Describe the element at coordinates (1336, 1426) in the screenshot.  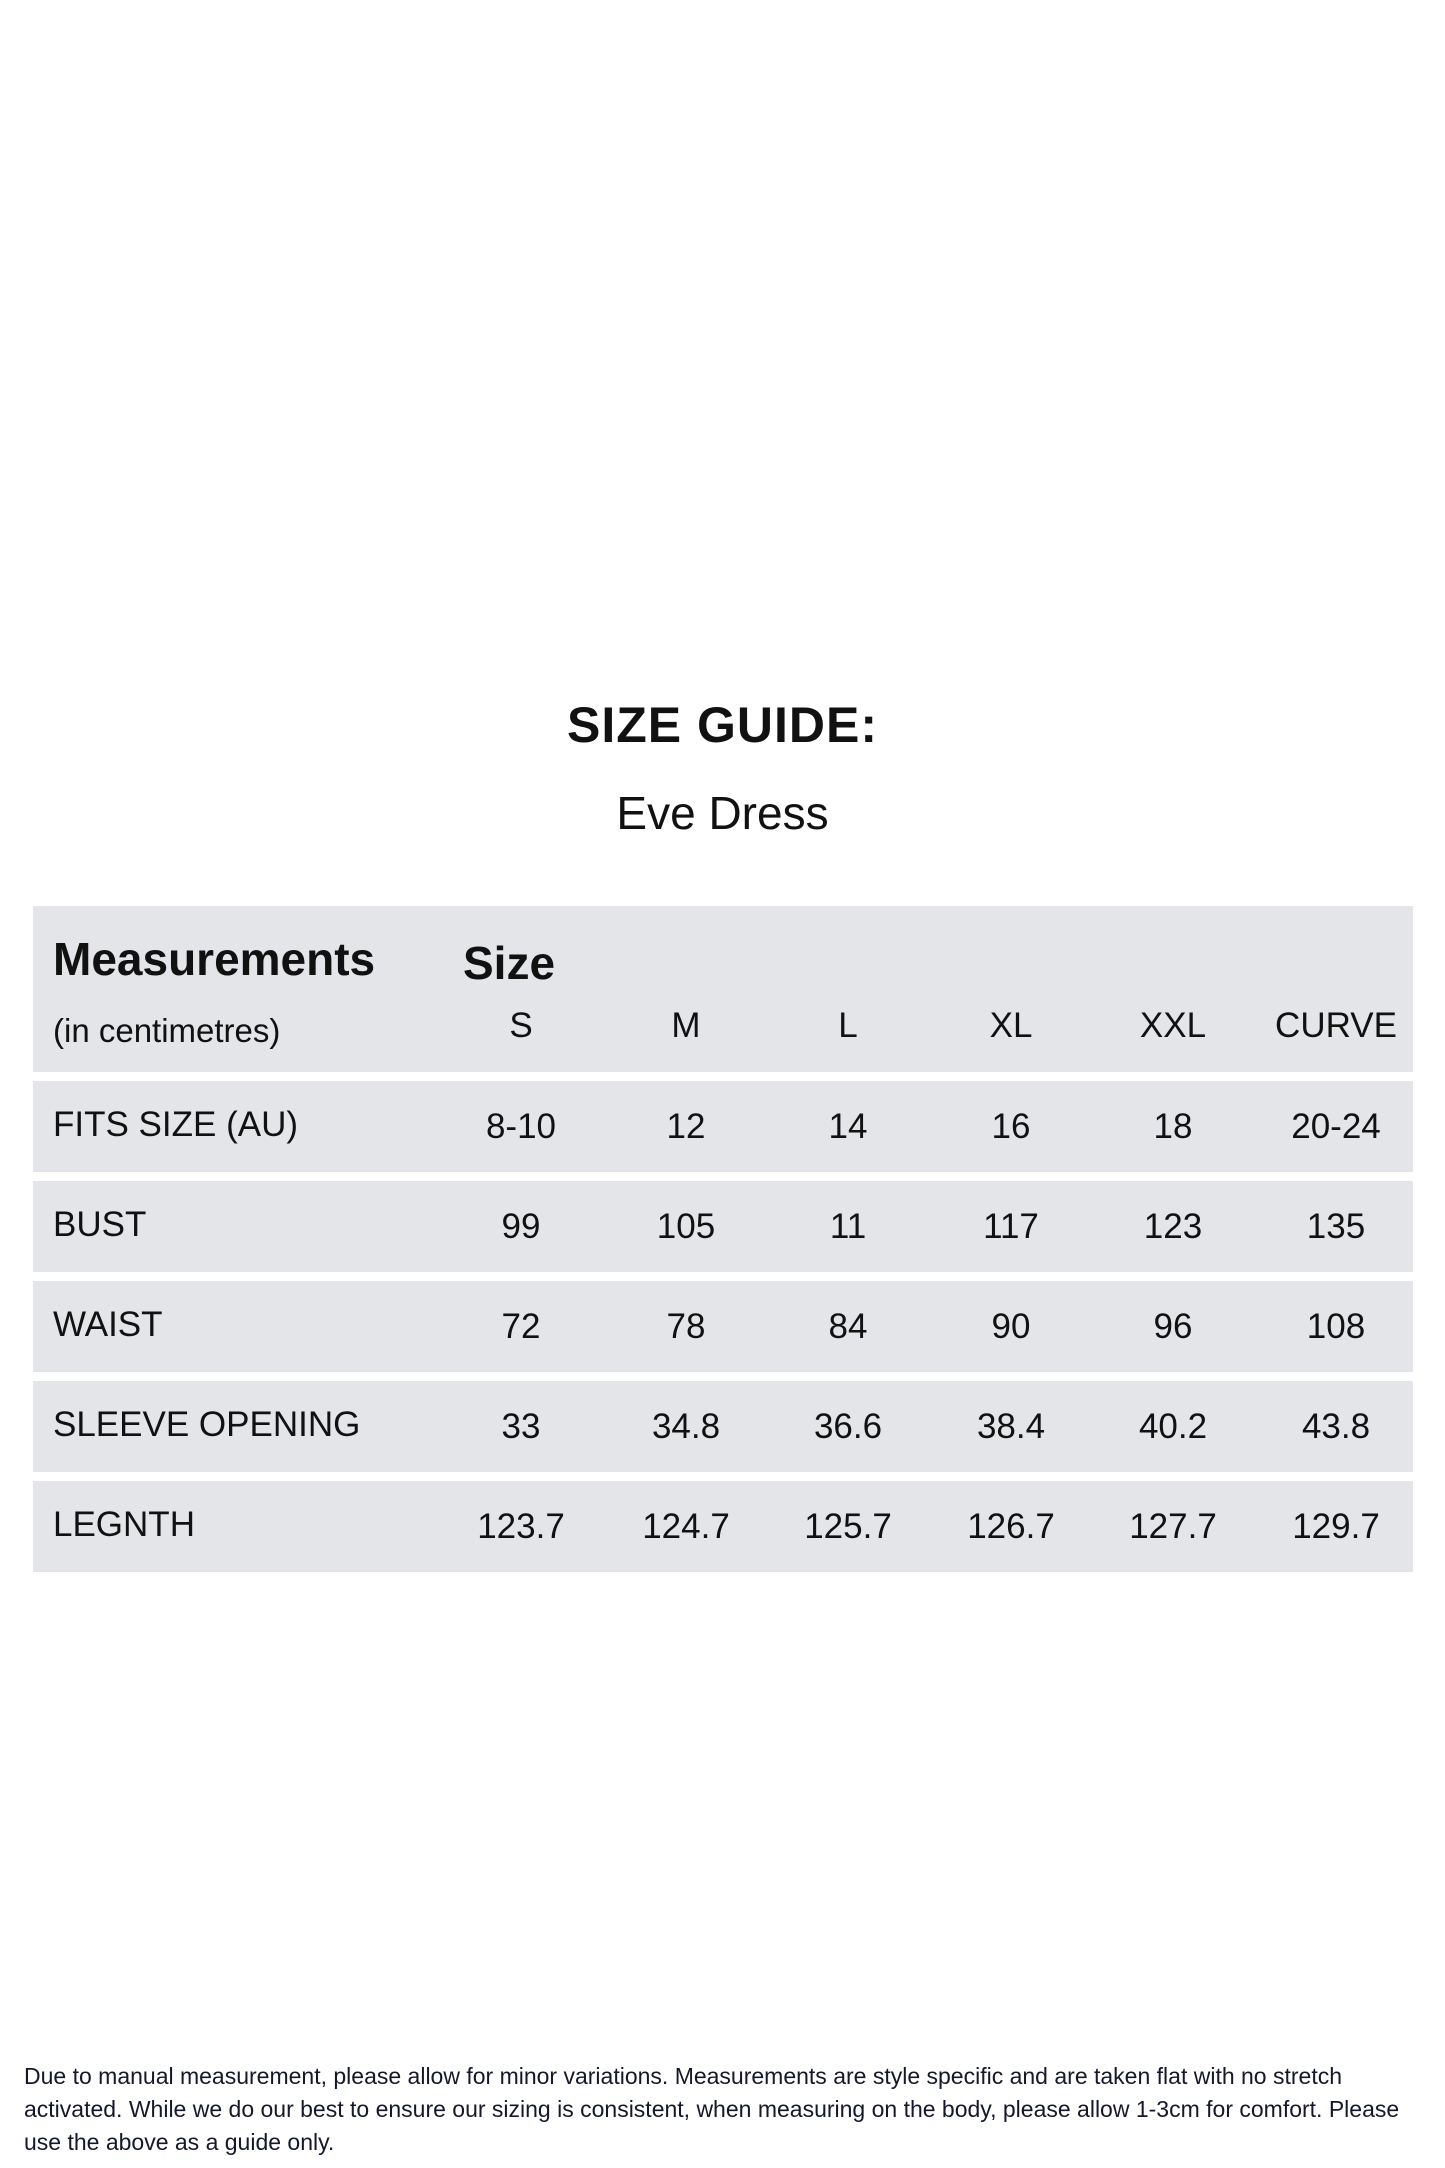
I see `table-cell: 43.8` at that location.